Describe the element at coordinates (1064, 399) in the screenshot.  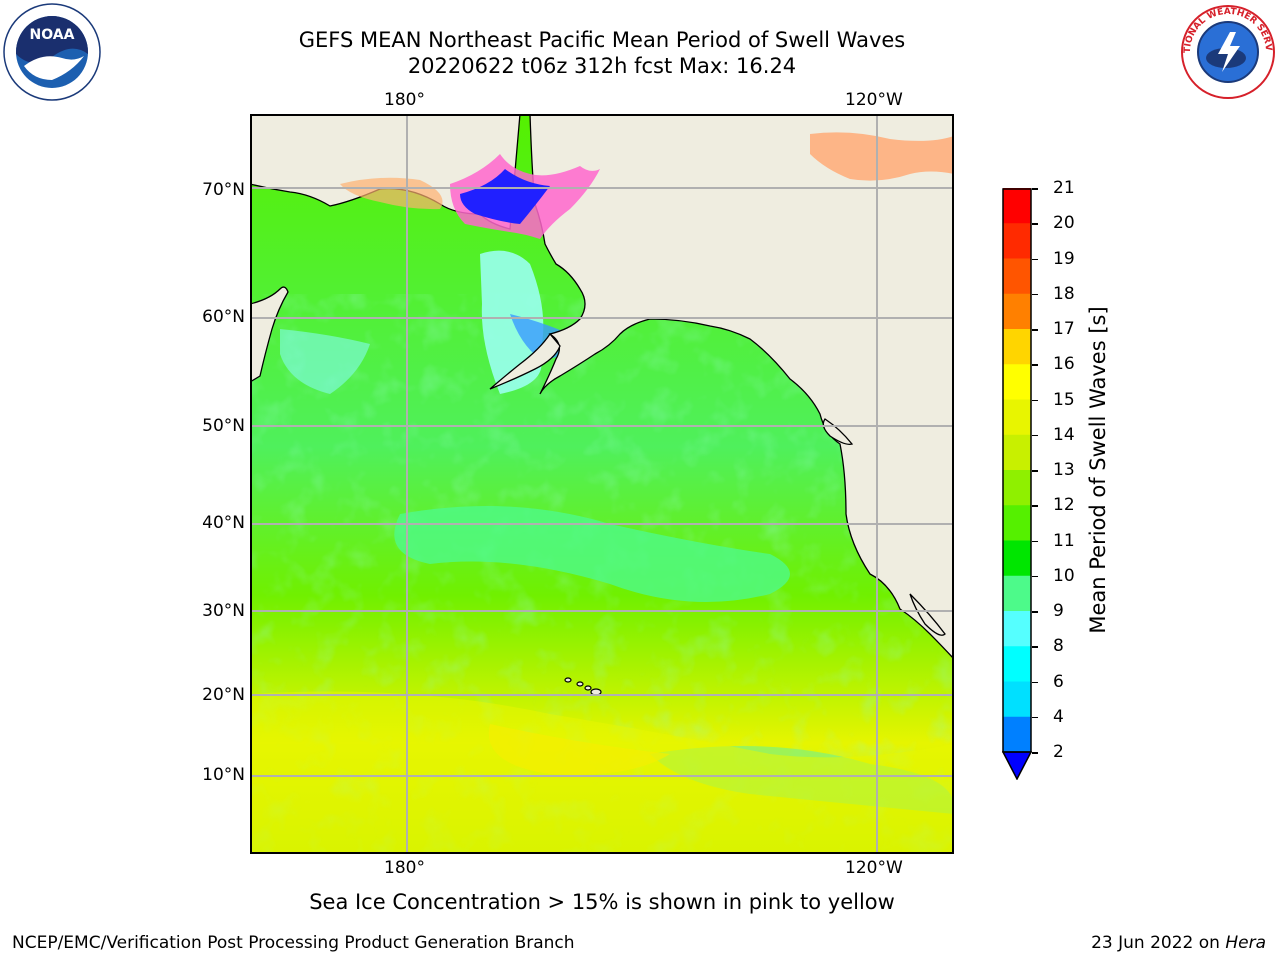
I see `colorbar-tick-label: 15` at that location.